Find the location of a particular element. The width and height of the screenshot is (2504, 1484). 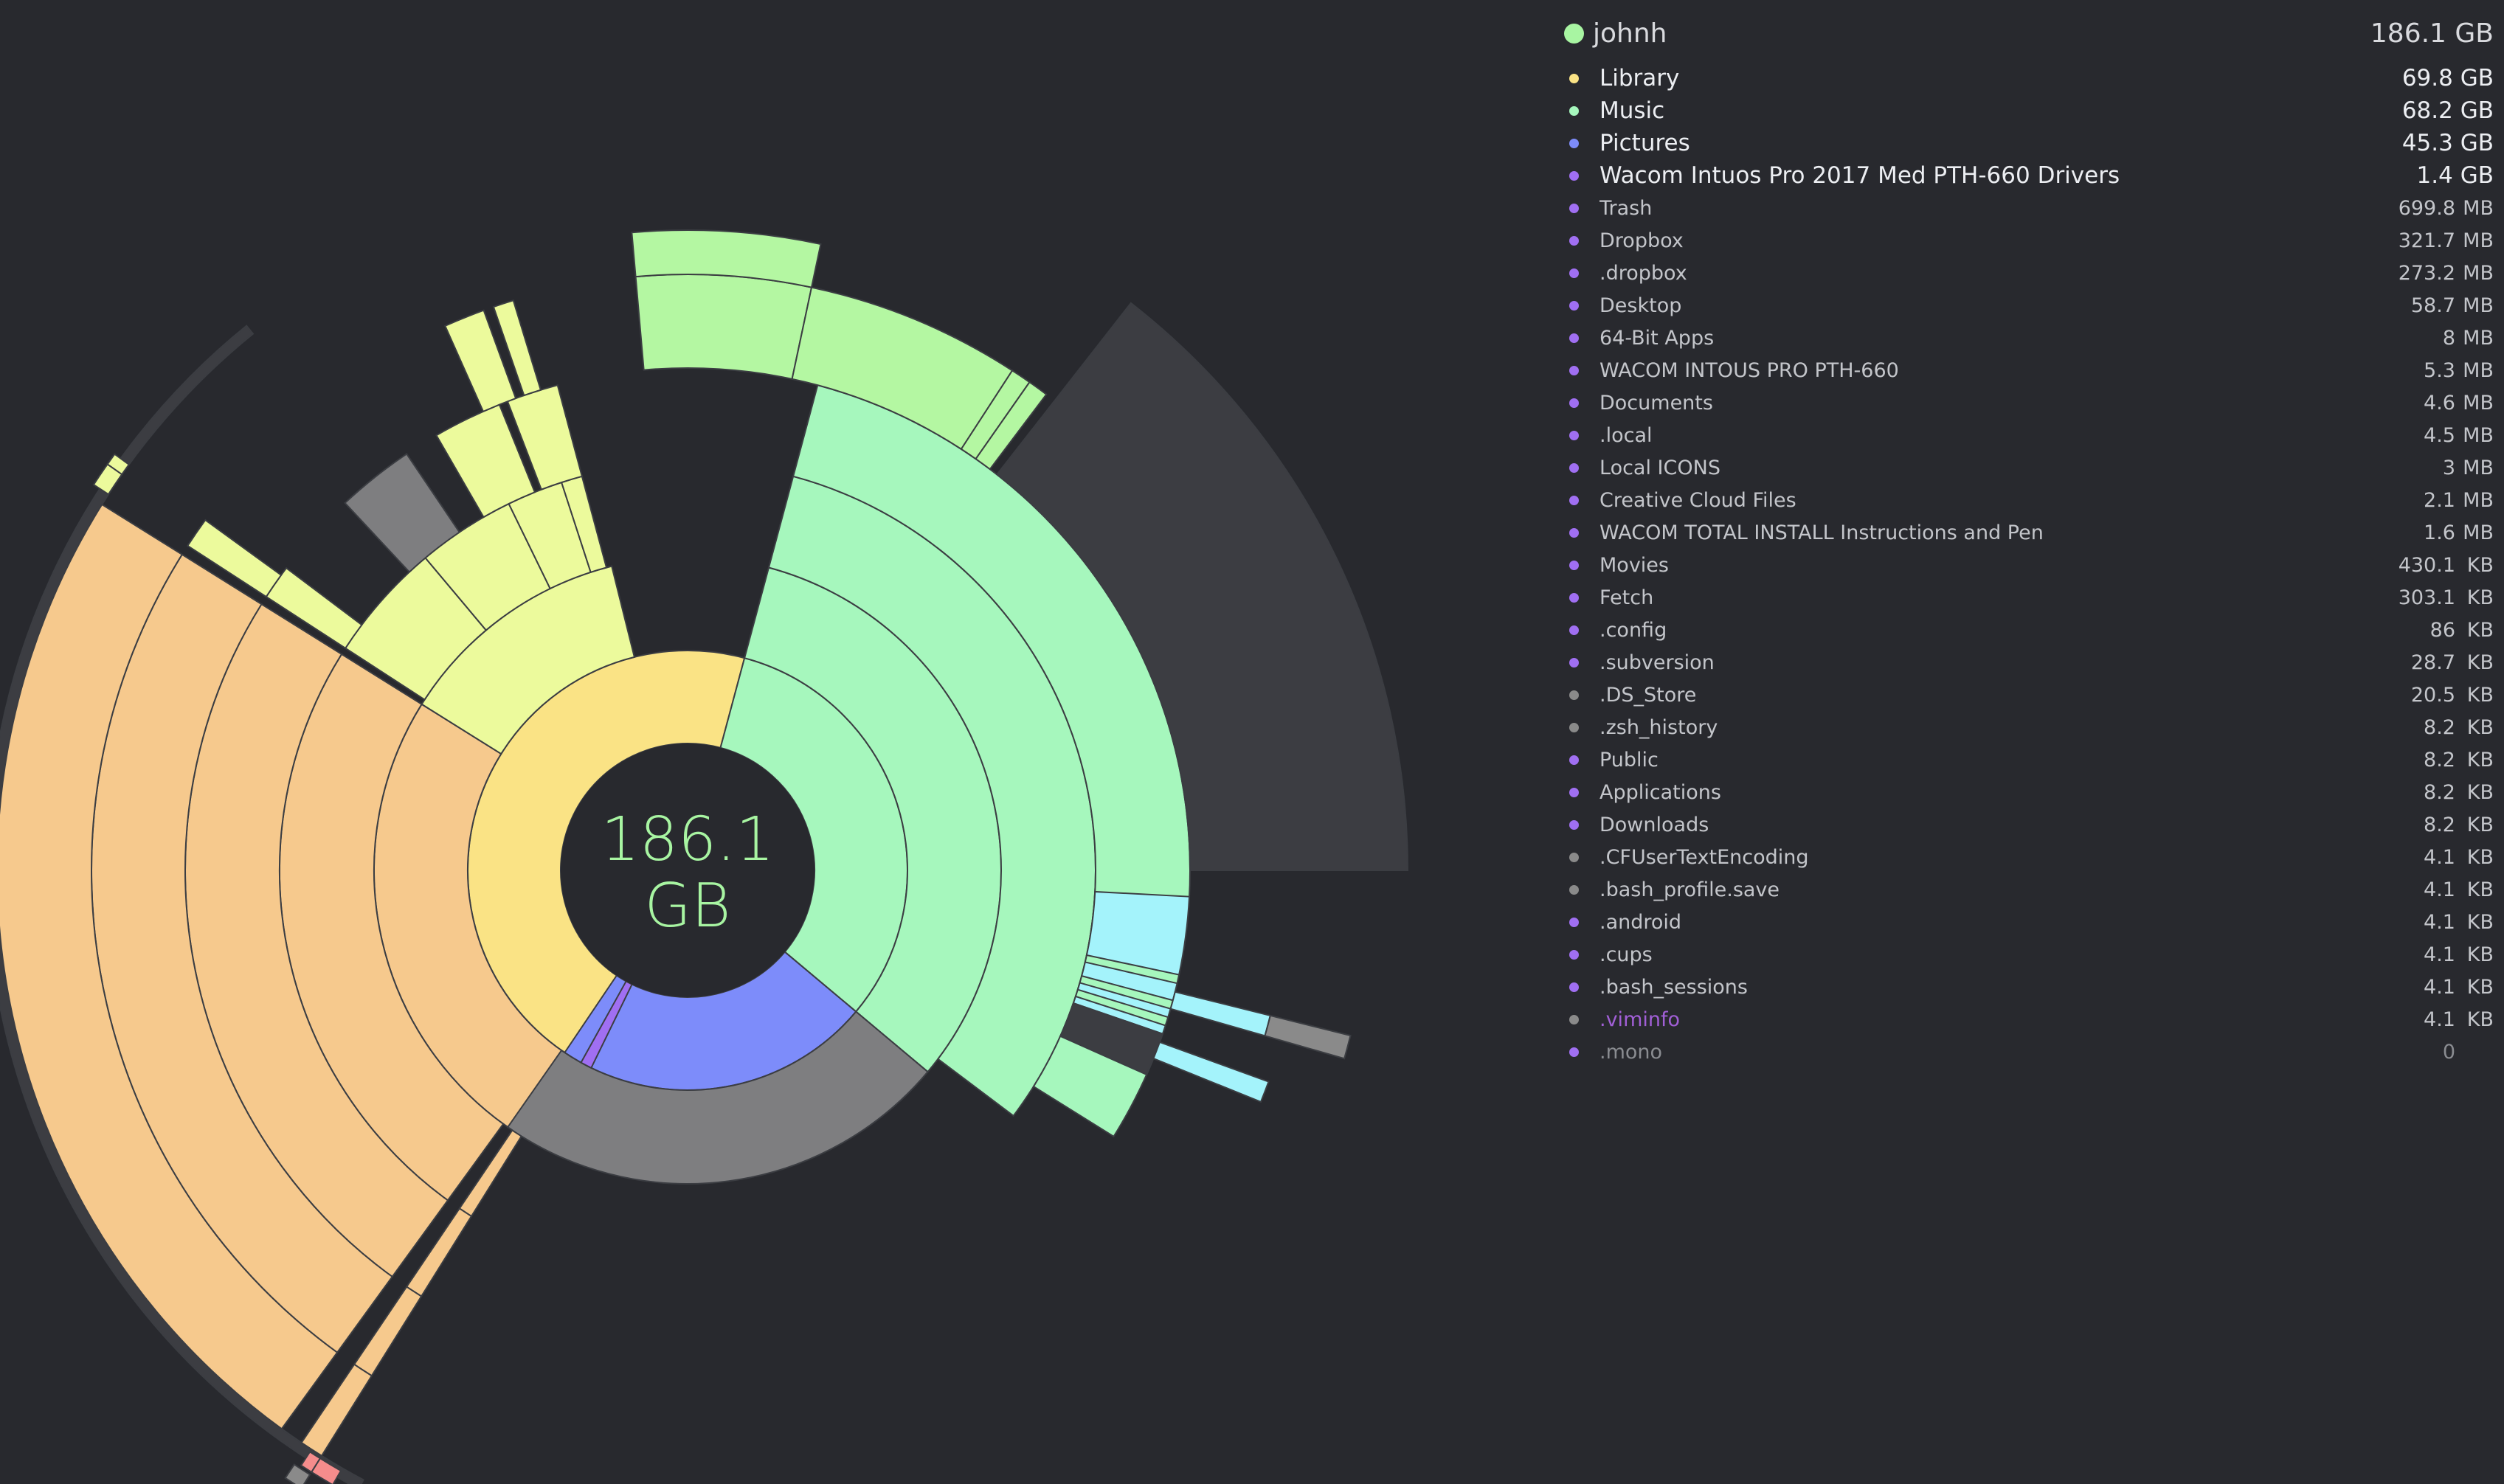

item-size: 1.4 GB is located at coordinates (2455, 175).